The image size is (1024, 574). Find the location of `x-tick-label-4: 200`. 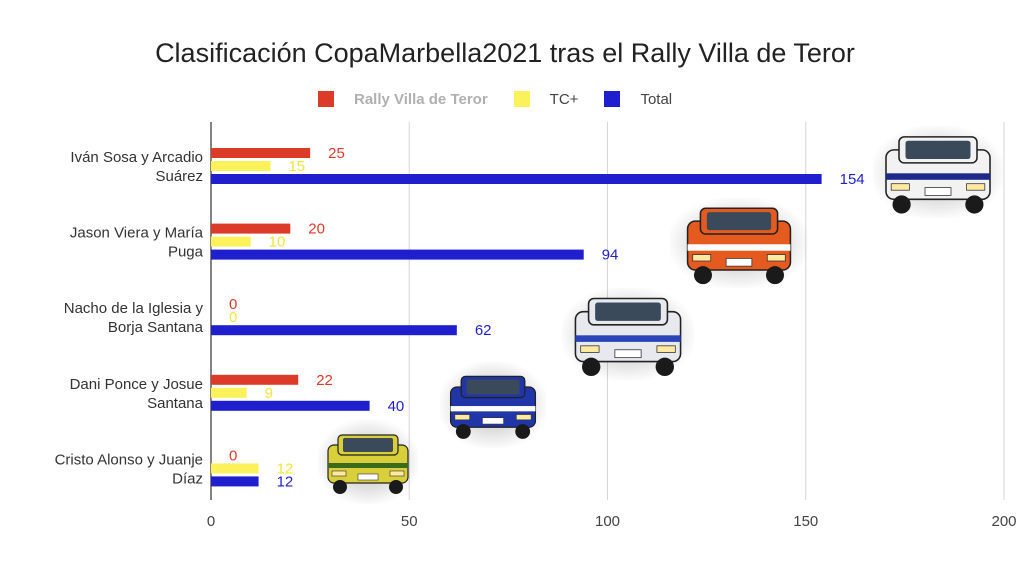

x-tick-label-4: 200 is located at coordinates (1003, 521).